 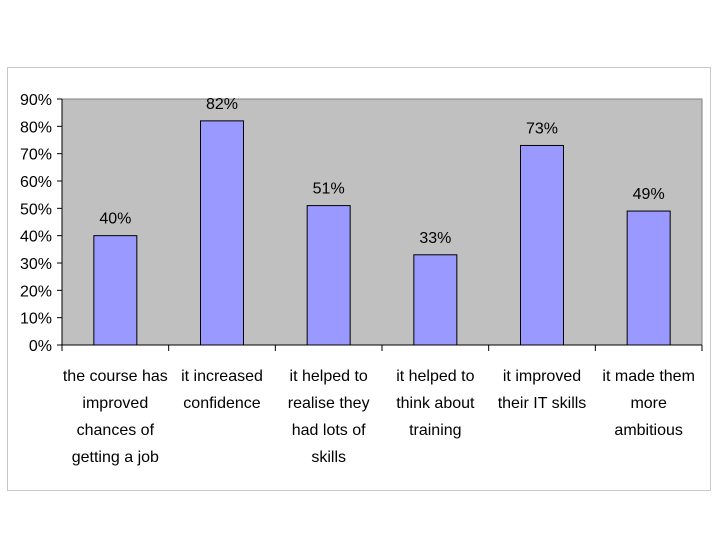 I want to click on y-tick-label: 70%, so click(x=36, y=155).